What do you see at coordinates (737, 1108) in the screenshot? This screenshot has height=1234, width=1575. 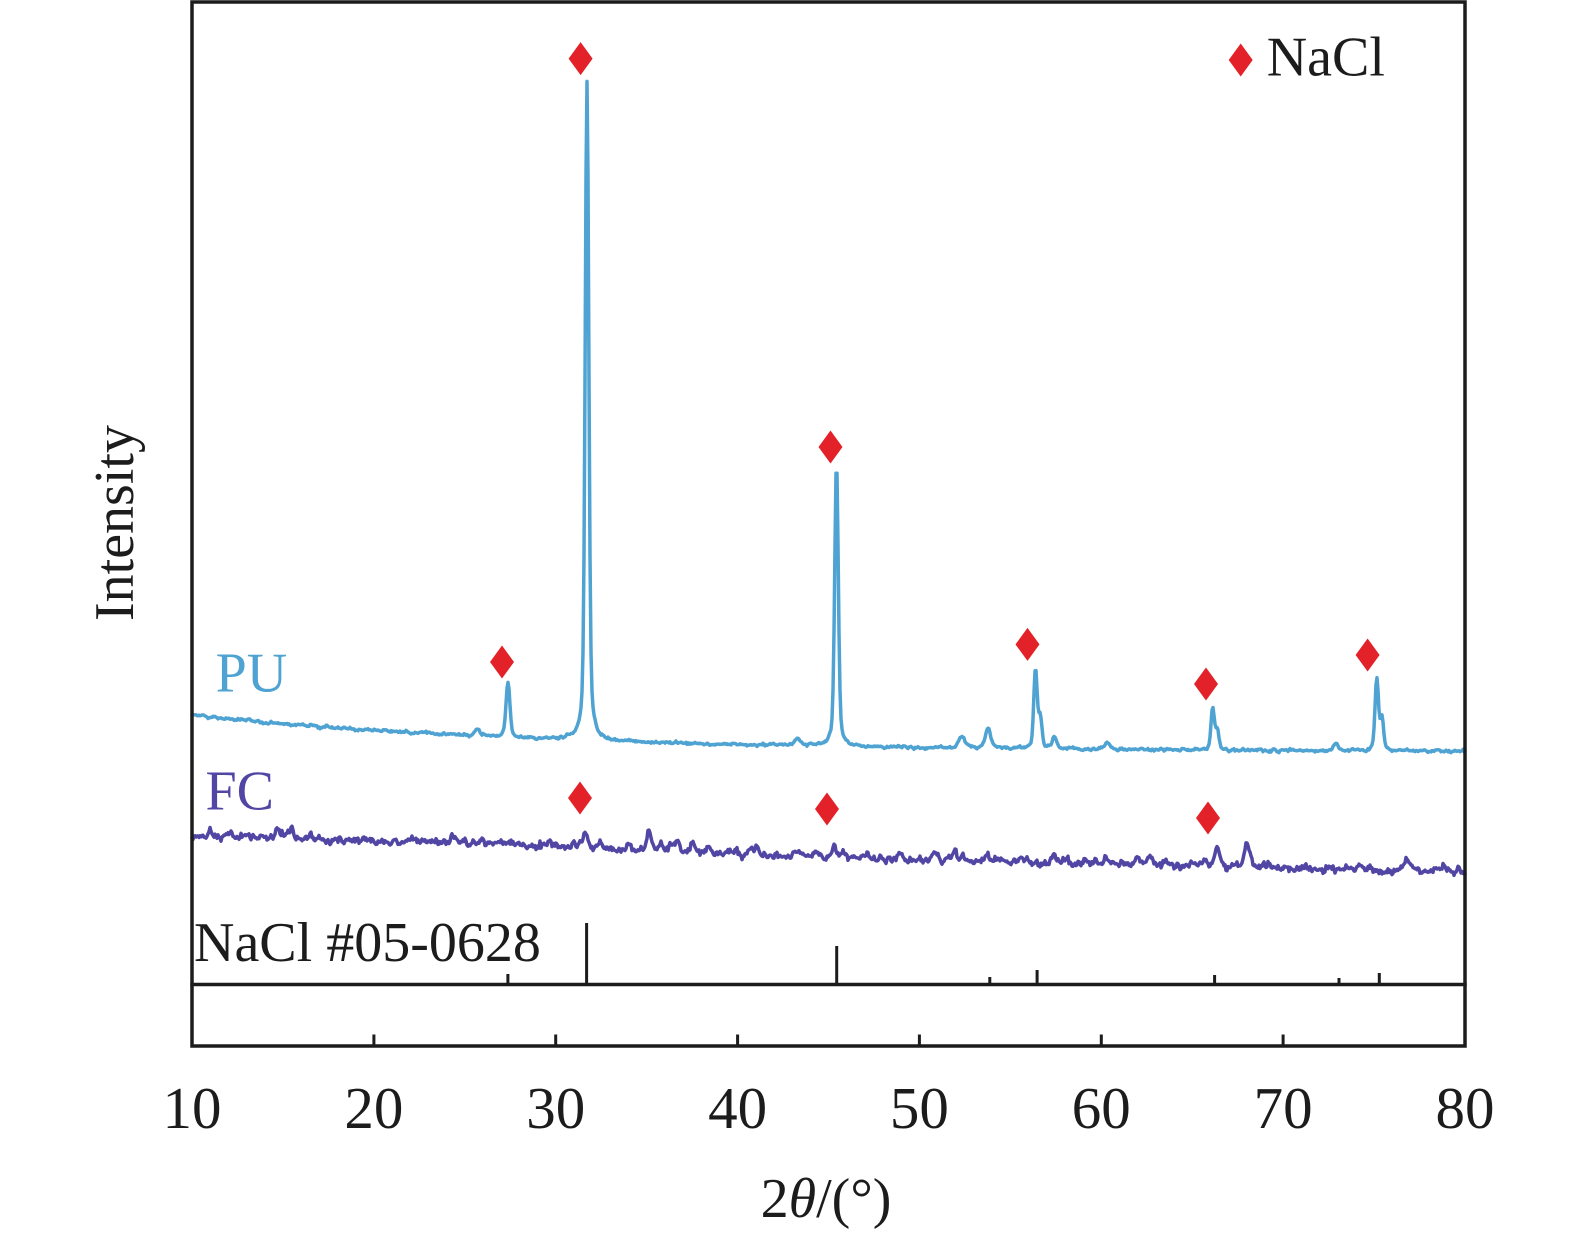 I see `svg-text: 40` at bounding box center [737, 1108].